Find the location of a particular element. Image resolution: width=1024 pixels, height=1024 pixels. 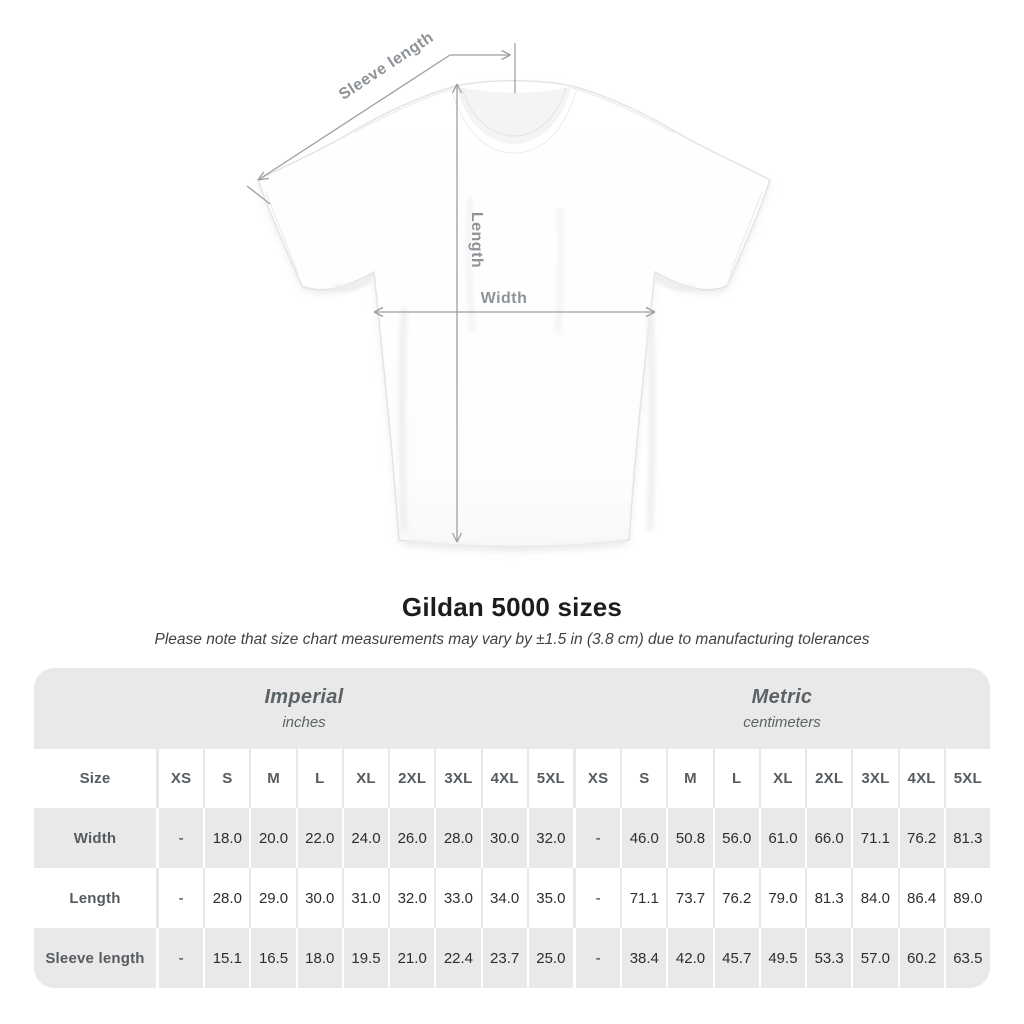

width-label: Width is located at coordinates (504, 298).